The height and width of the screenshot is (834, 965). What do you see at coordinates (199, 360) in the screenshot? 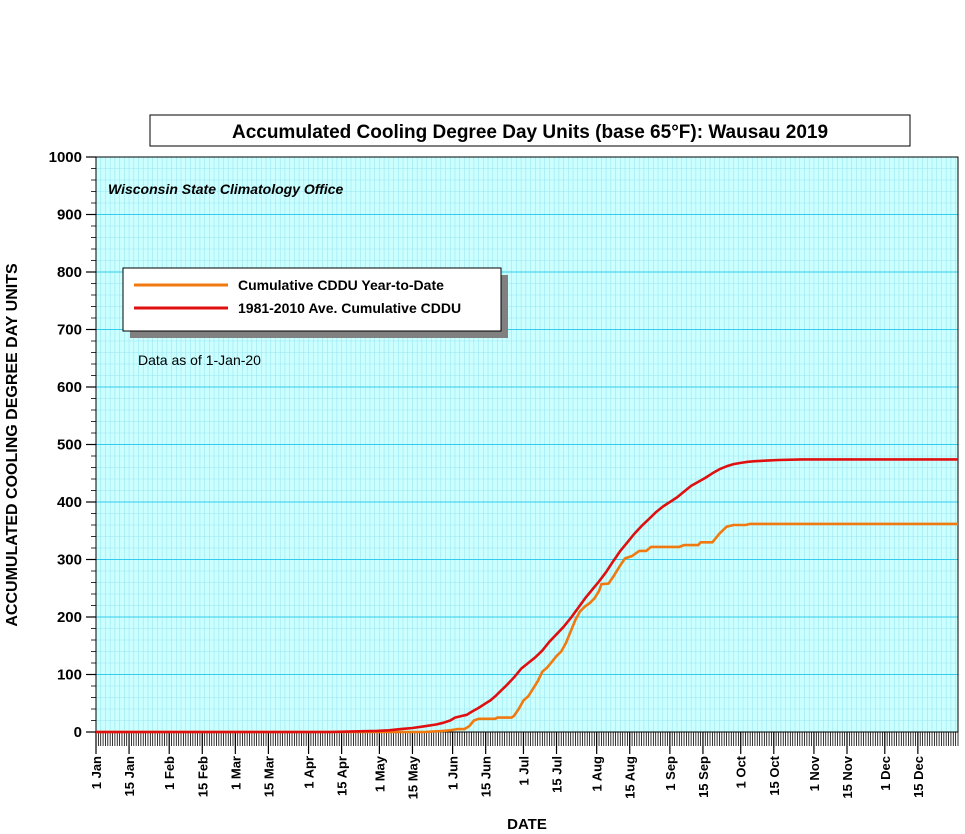
I see `data-date-annotation: Data as of 1-Jan-20` at bounding box center [199, 360].